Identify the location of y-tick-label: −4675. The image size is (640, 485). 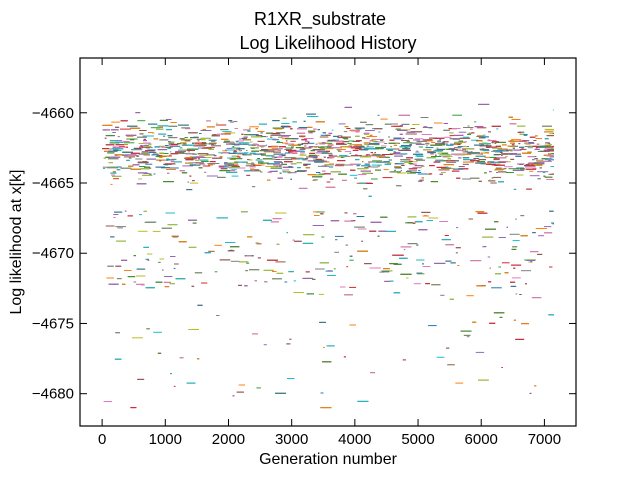
(53, 323).